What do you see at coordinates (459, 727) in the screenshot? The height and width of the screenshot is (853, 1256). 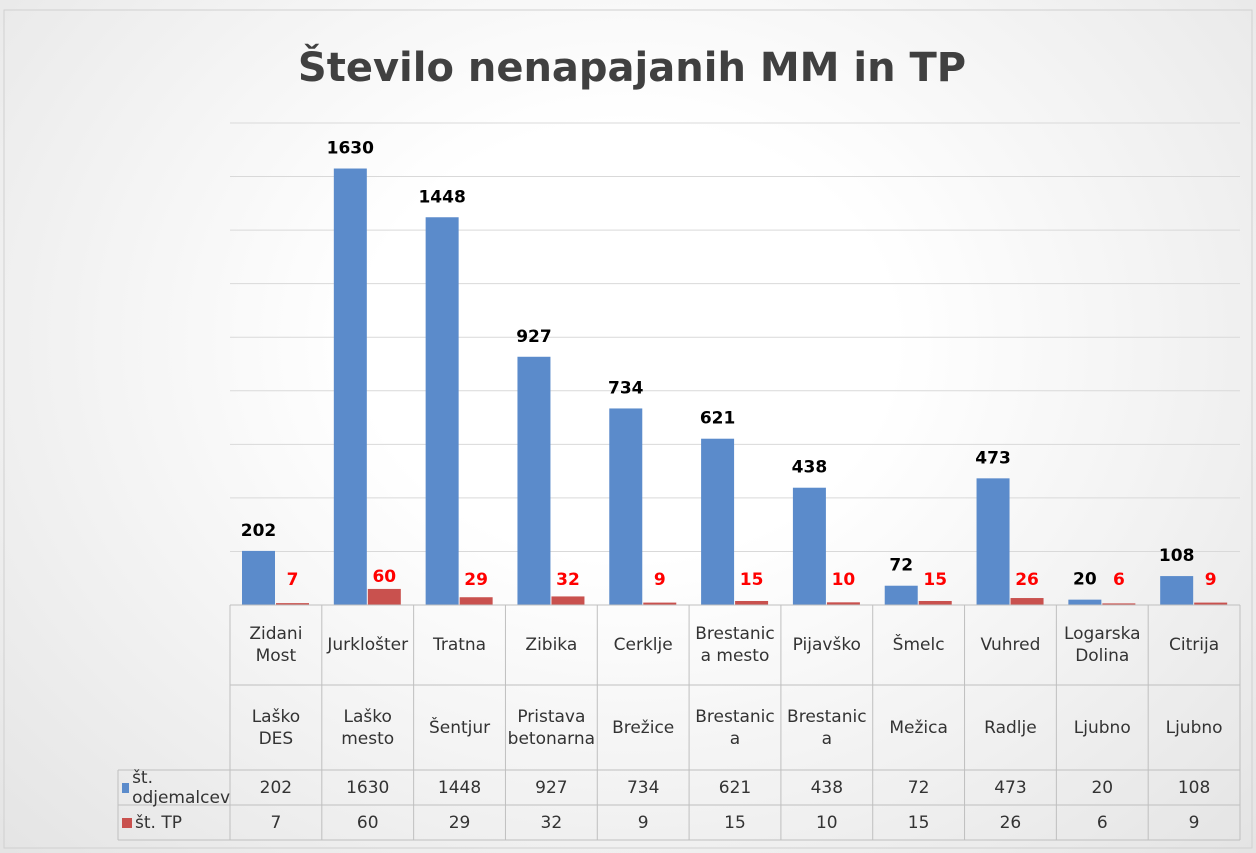 I see `category-label: Šentjur` at bounding box center [459, 727].